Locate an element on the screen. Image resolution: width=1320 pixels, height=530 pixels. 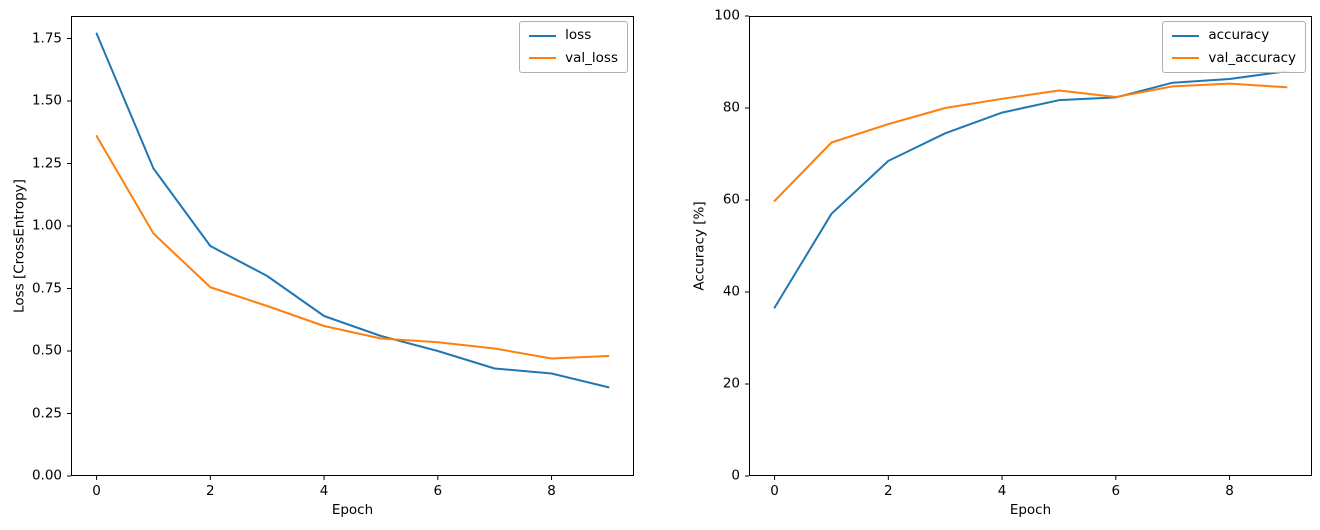
legend-entry-accuracy: accuracy is located at coordinates (1234, 35).